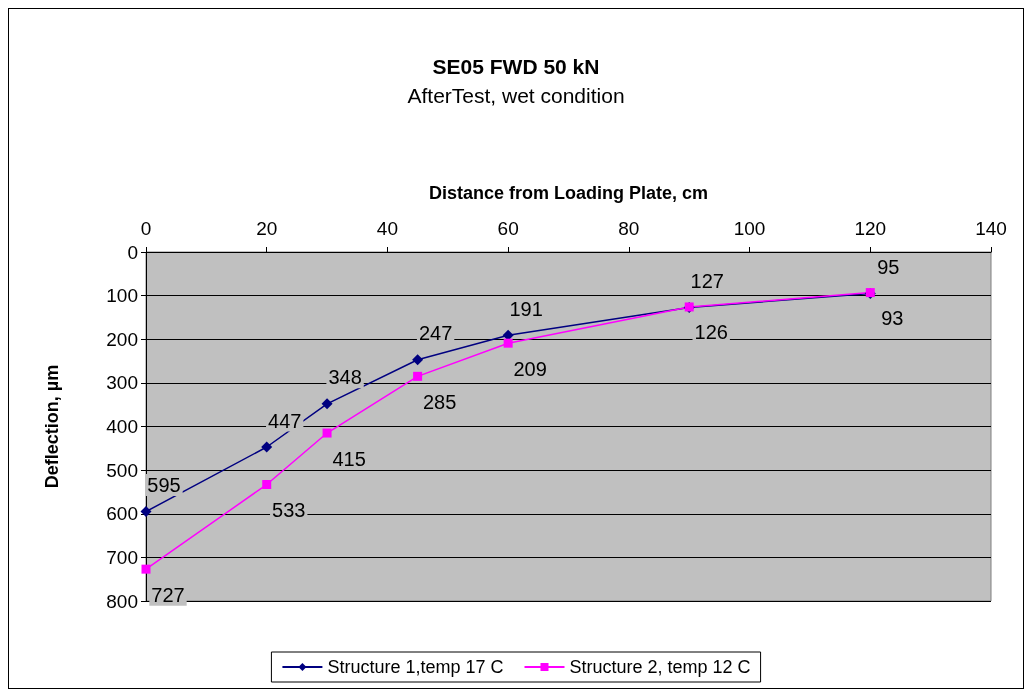 The height and width of the screenshot is (697, 1032). Describe the element at coordinates (122, 601) in the screenshot. I see `y-tick-label: 800` at that location.